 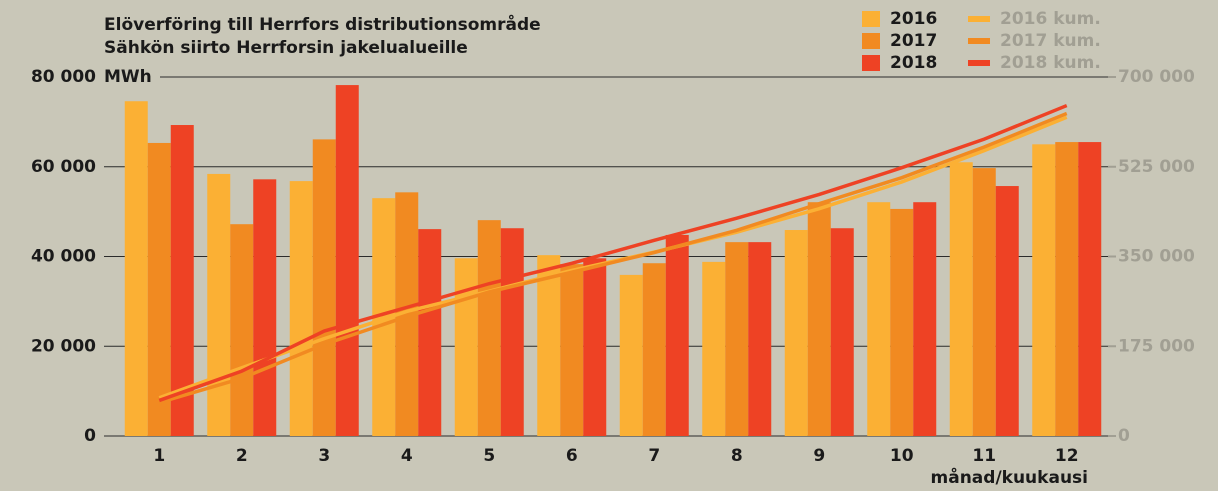 What do you see at coordinates (407, 456) in the screenshot?
I see `x-tick-label: 4` at bounding box center [407, 456].